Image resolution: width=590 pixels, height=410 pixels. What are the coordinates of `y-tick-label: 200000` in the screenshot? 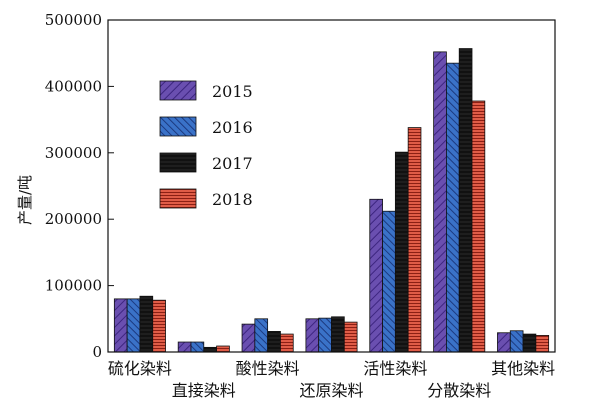 It's located at (73, 219).